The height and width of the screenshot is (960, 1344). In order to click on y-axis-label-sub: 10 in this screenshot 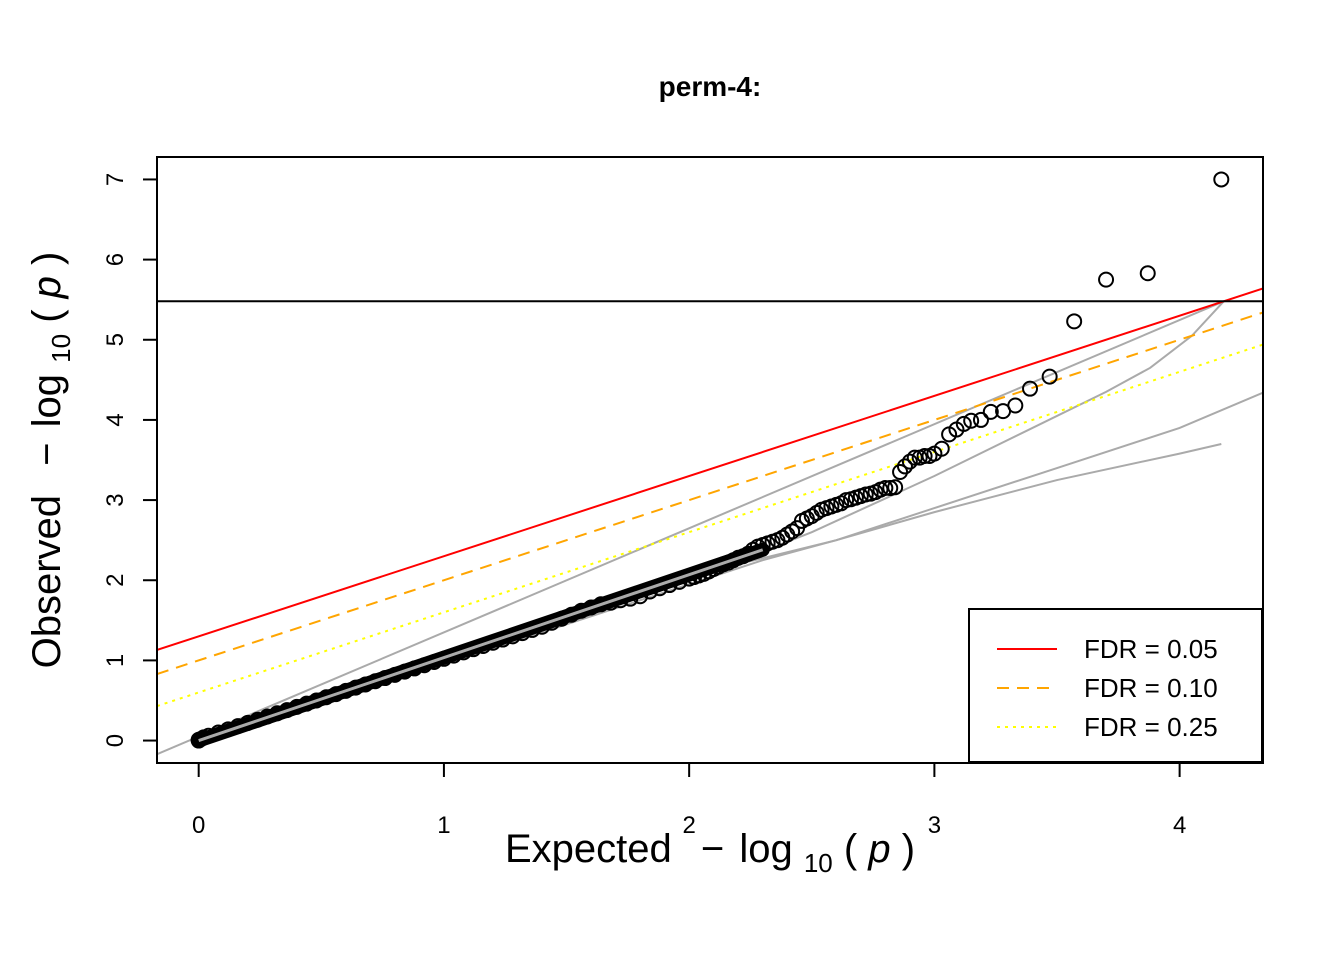, I will do `click(61, 348)`.